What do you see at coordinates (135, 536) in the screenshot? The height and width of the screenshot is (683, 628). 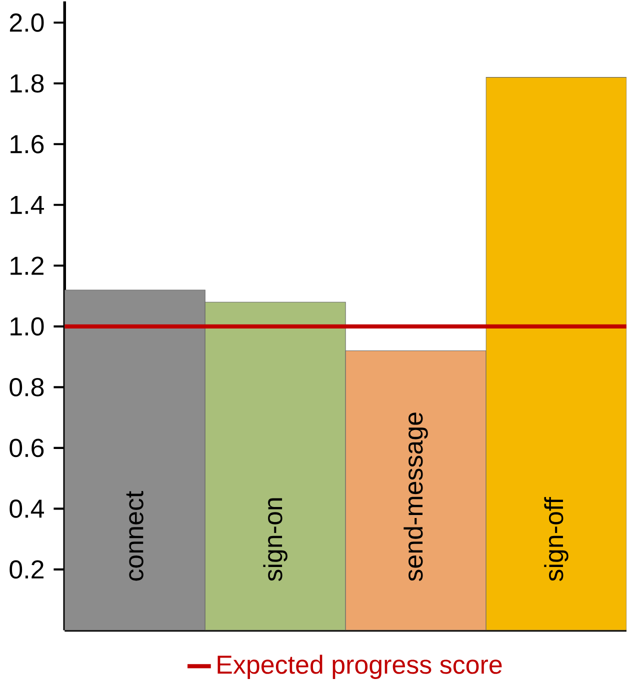 I see `x-tick-label: connect` at bounding box center [135, 536].